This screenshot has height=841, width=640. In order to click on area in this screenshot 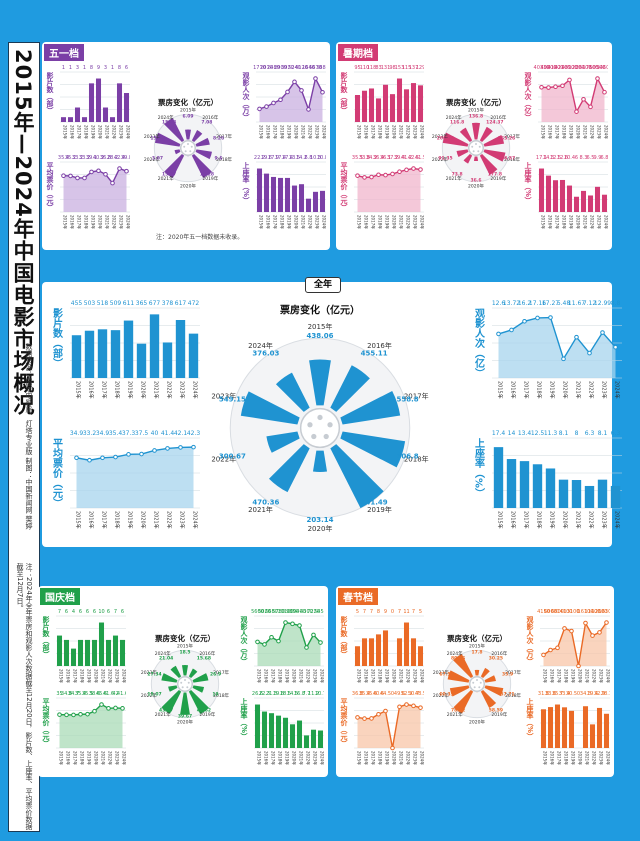, I will do `click(389, 726)`.